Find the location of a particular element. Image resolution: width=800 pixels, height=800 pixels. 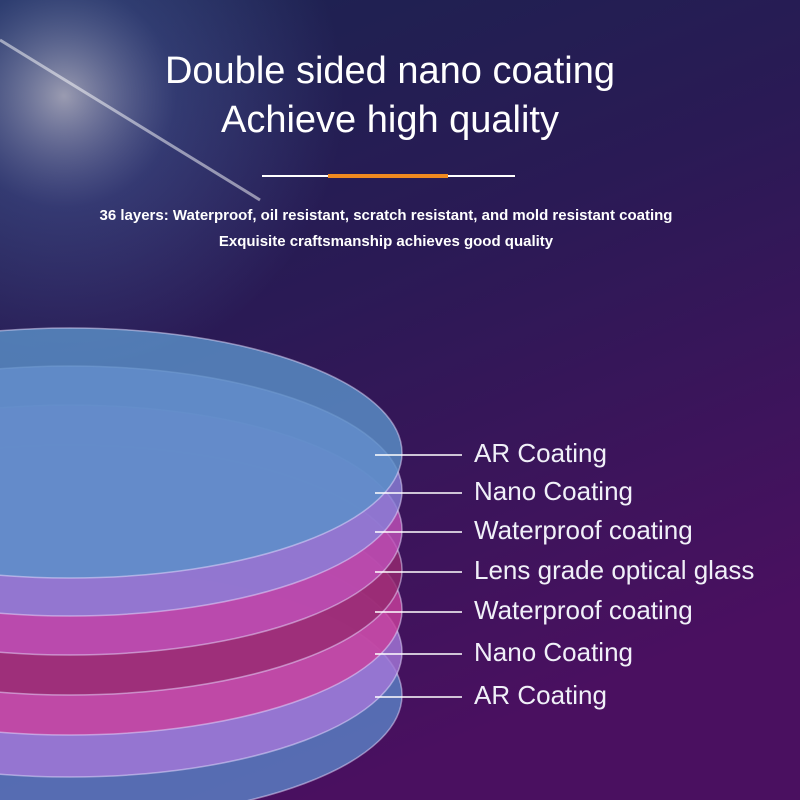

title-line: Achieve high quality is located at coordinates (390, 120).